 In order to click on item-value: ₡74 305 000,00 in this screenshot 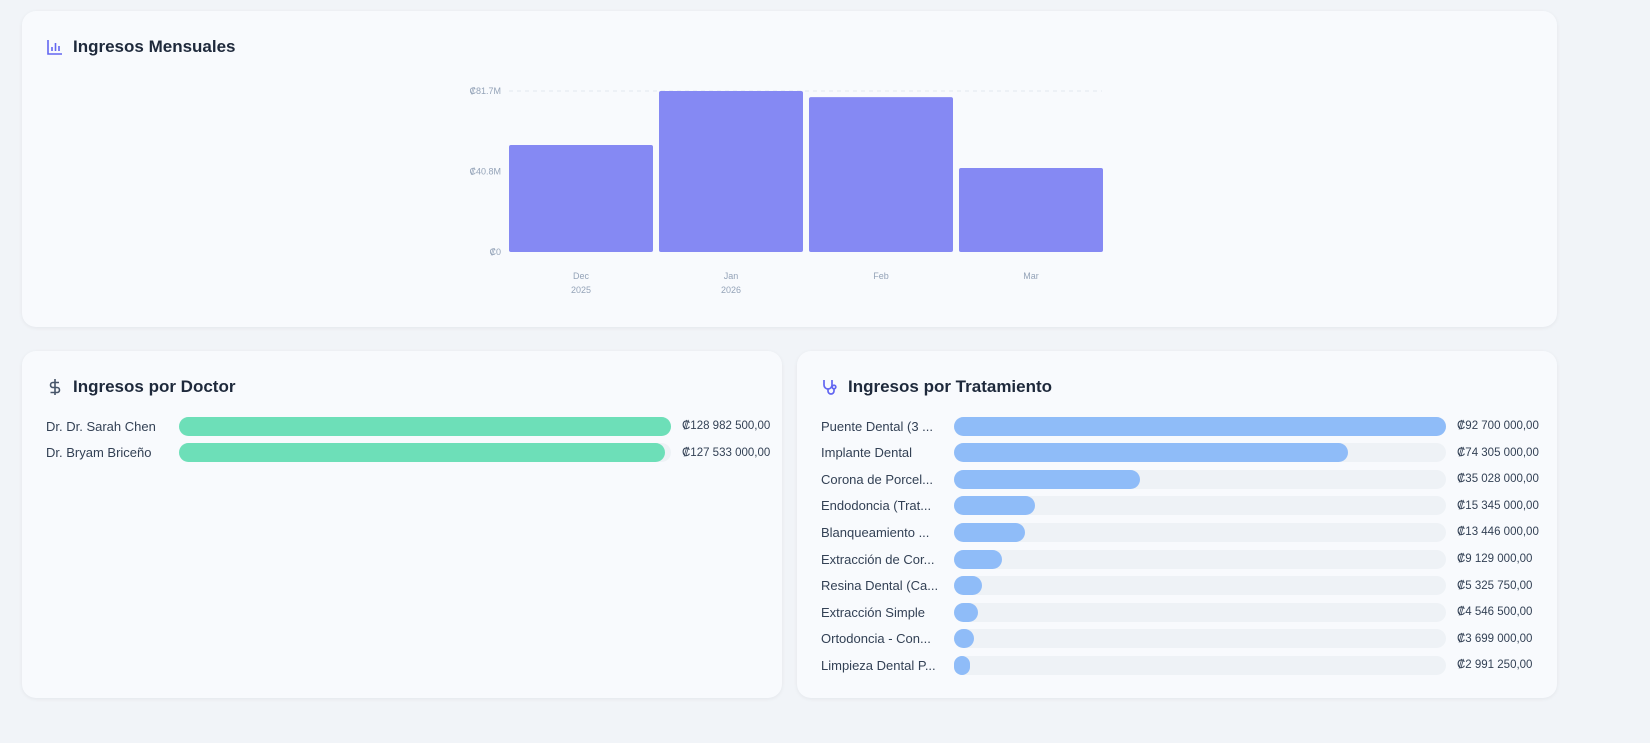, I will do `click(1498, 452)`.